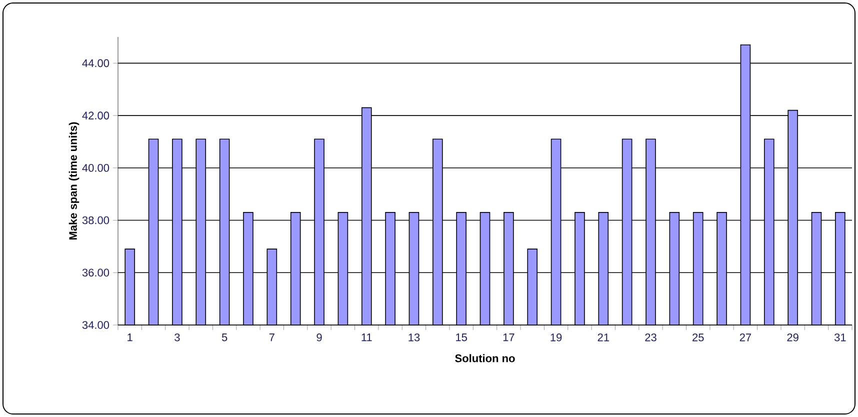 This screenshot has width=858, height=417. I want to click on x-tick-label: 23, so click(650, 338).